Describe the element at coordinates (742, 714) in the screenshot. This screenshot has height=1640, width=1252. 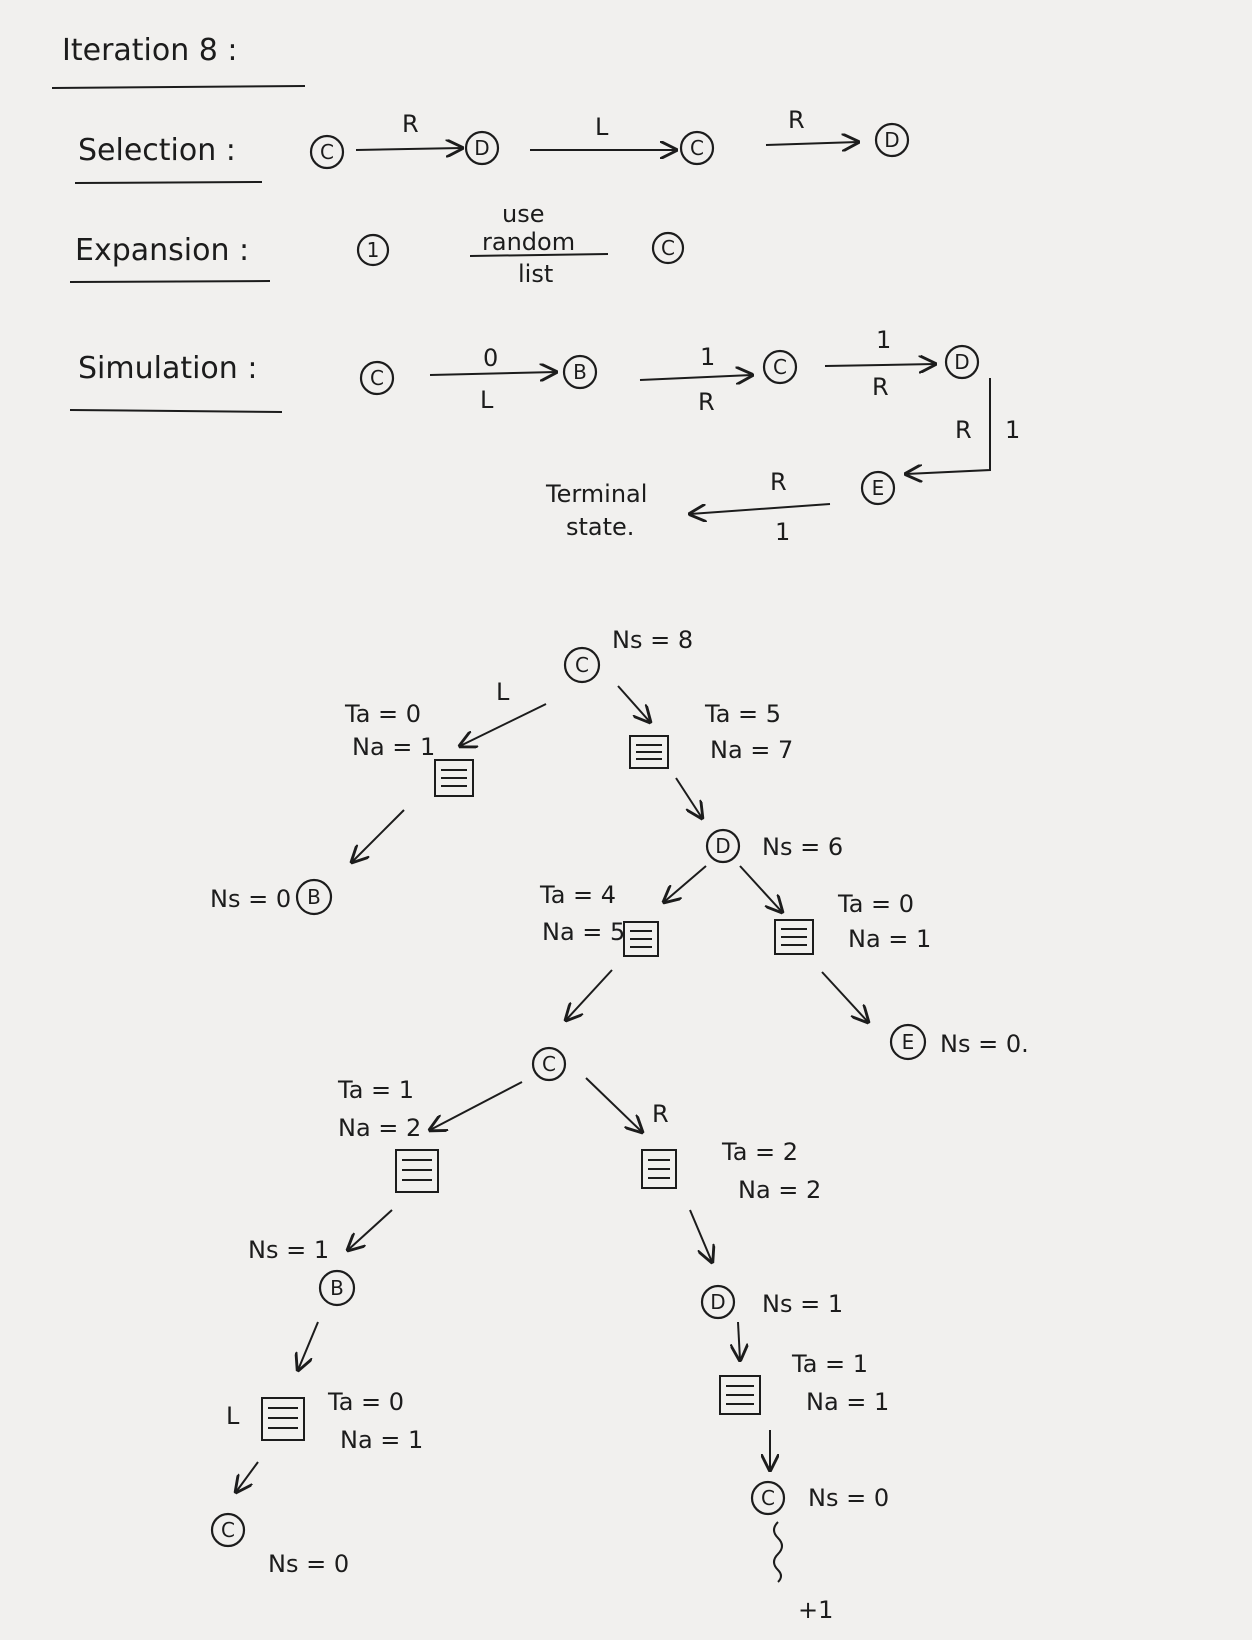
I see `a2-ta: Ta = 5` at that location.